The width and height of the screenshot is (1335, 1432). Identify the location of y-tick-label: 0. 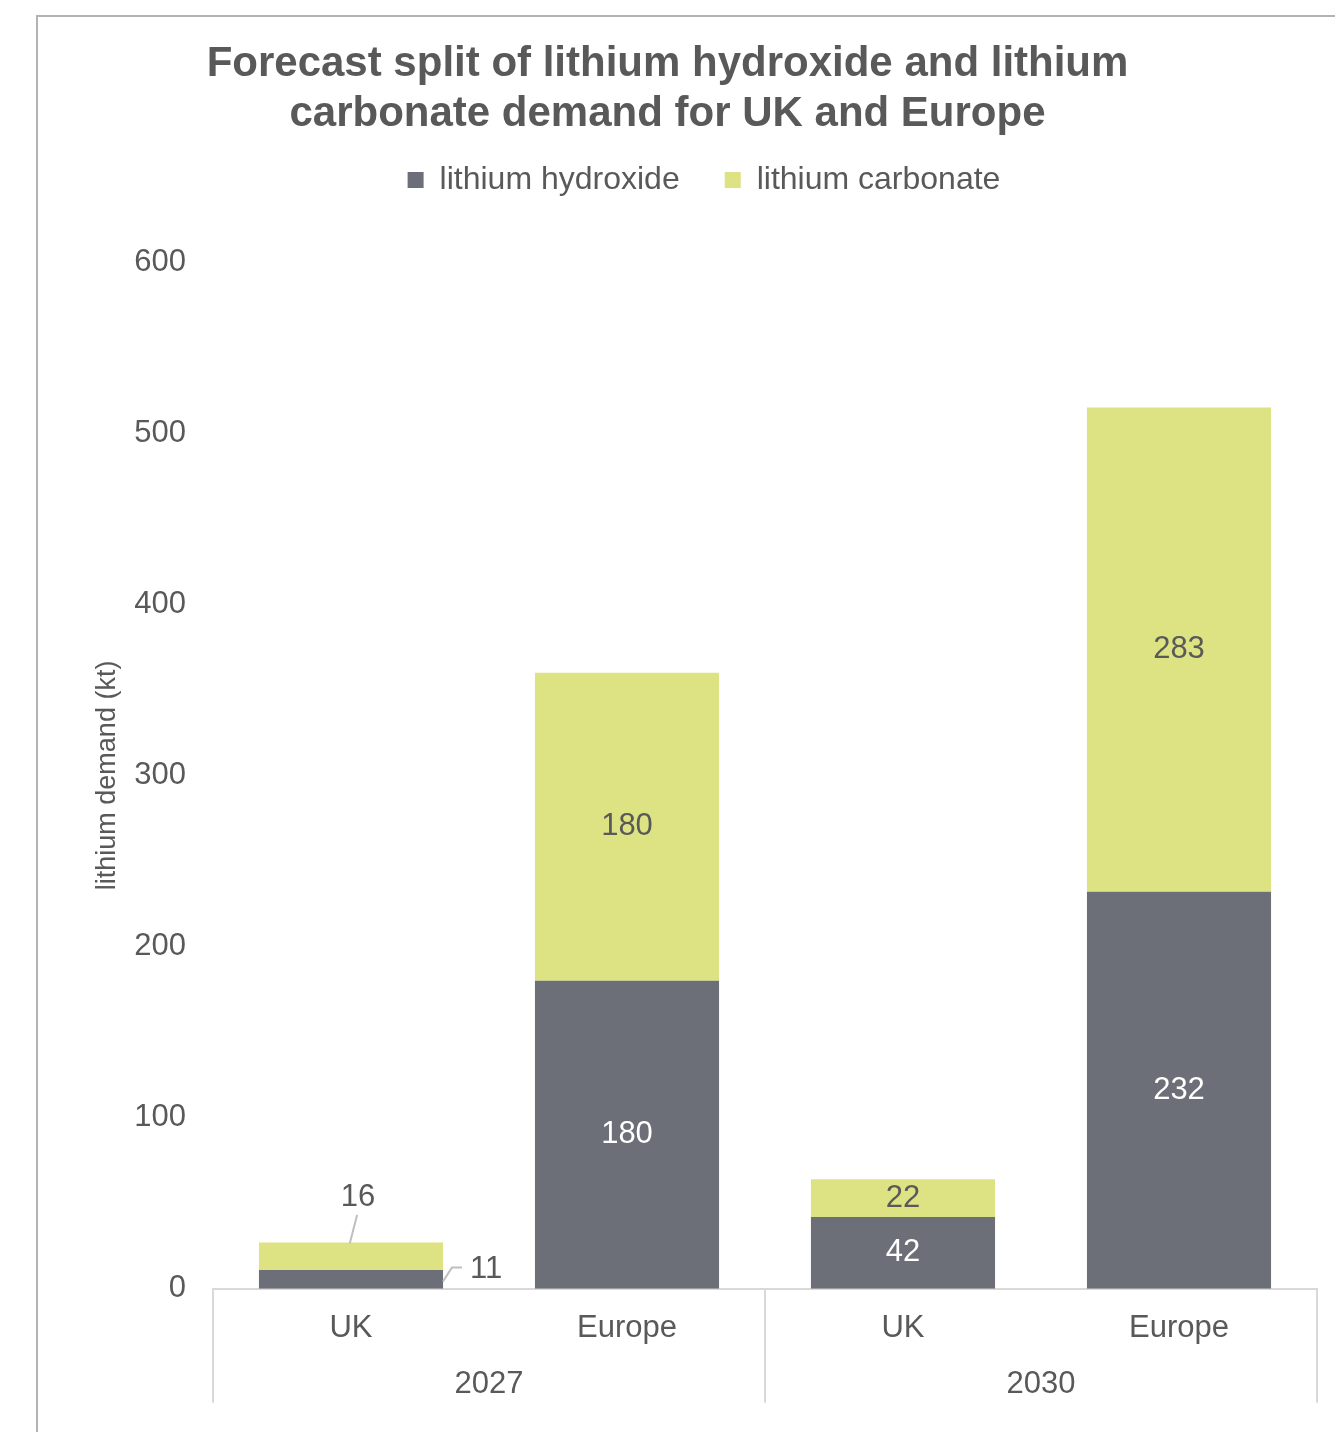
(177, 1287).